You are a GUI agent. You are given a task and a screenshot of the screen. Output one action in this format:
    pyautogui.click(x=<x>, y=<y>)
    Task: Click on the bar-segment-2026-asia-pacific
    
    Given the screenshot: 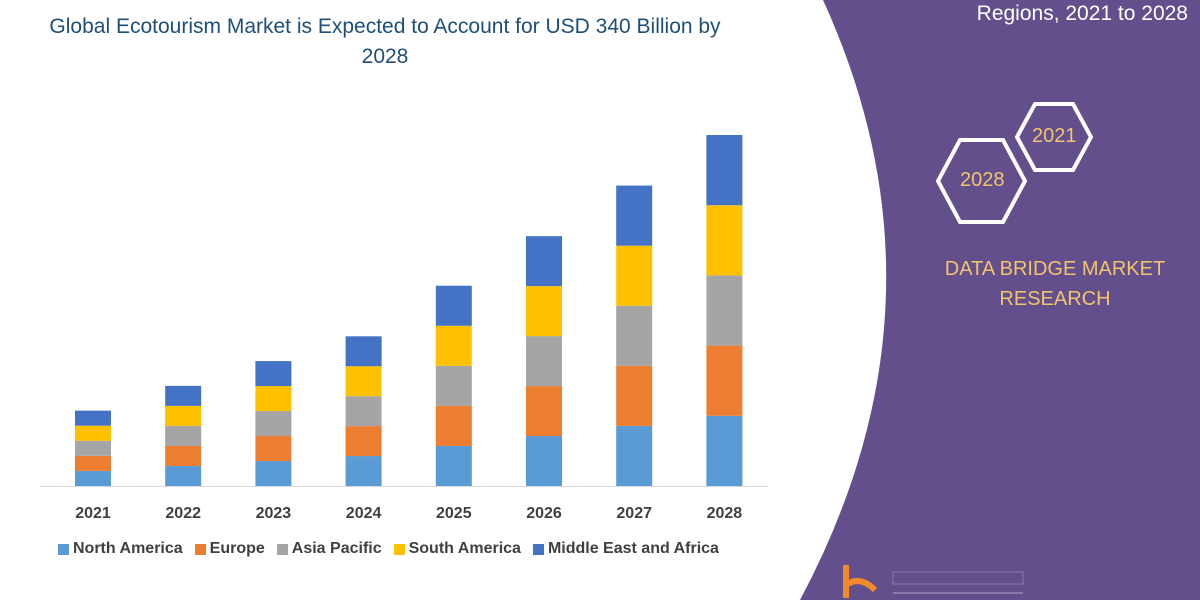 What is the action you would take?
    pyautogui.click(x=544, y=361)
    